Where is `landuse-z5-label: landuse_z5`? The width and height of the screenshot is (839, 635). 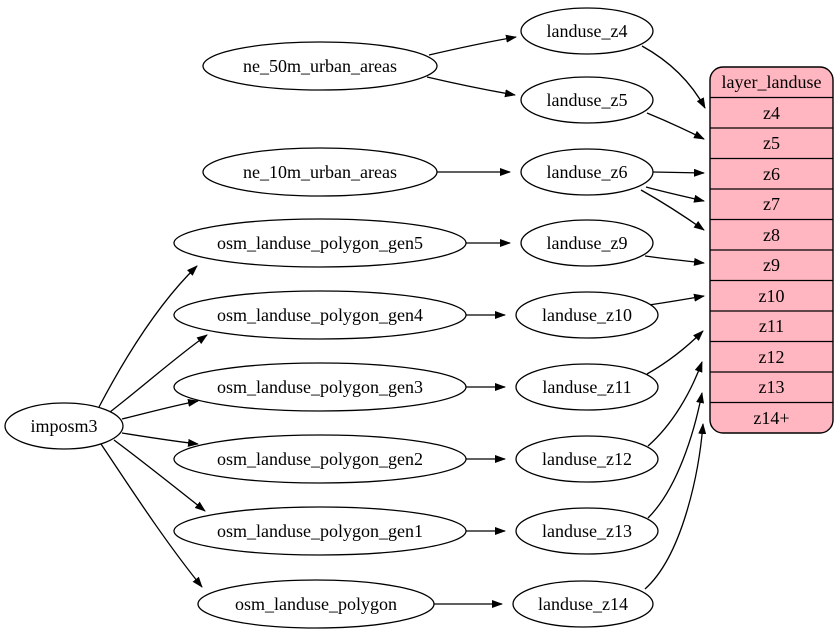
landuse-z5-label: landuse_z5 is located at coordinates (587, 100).